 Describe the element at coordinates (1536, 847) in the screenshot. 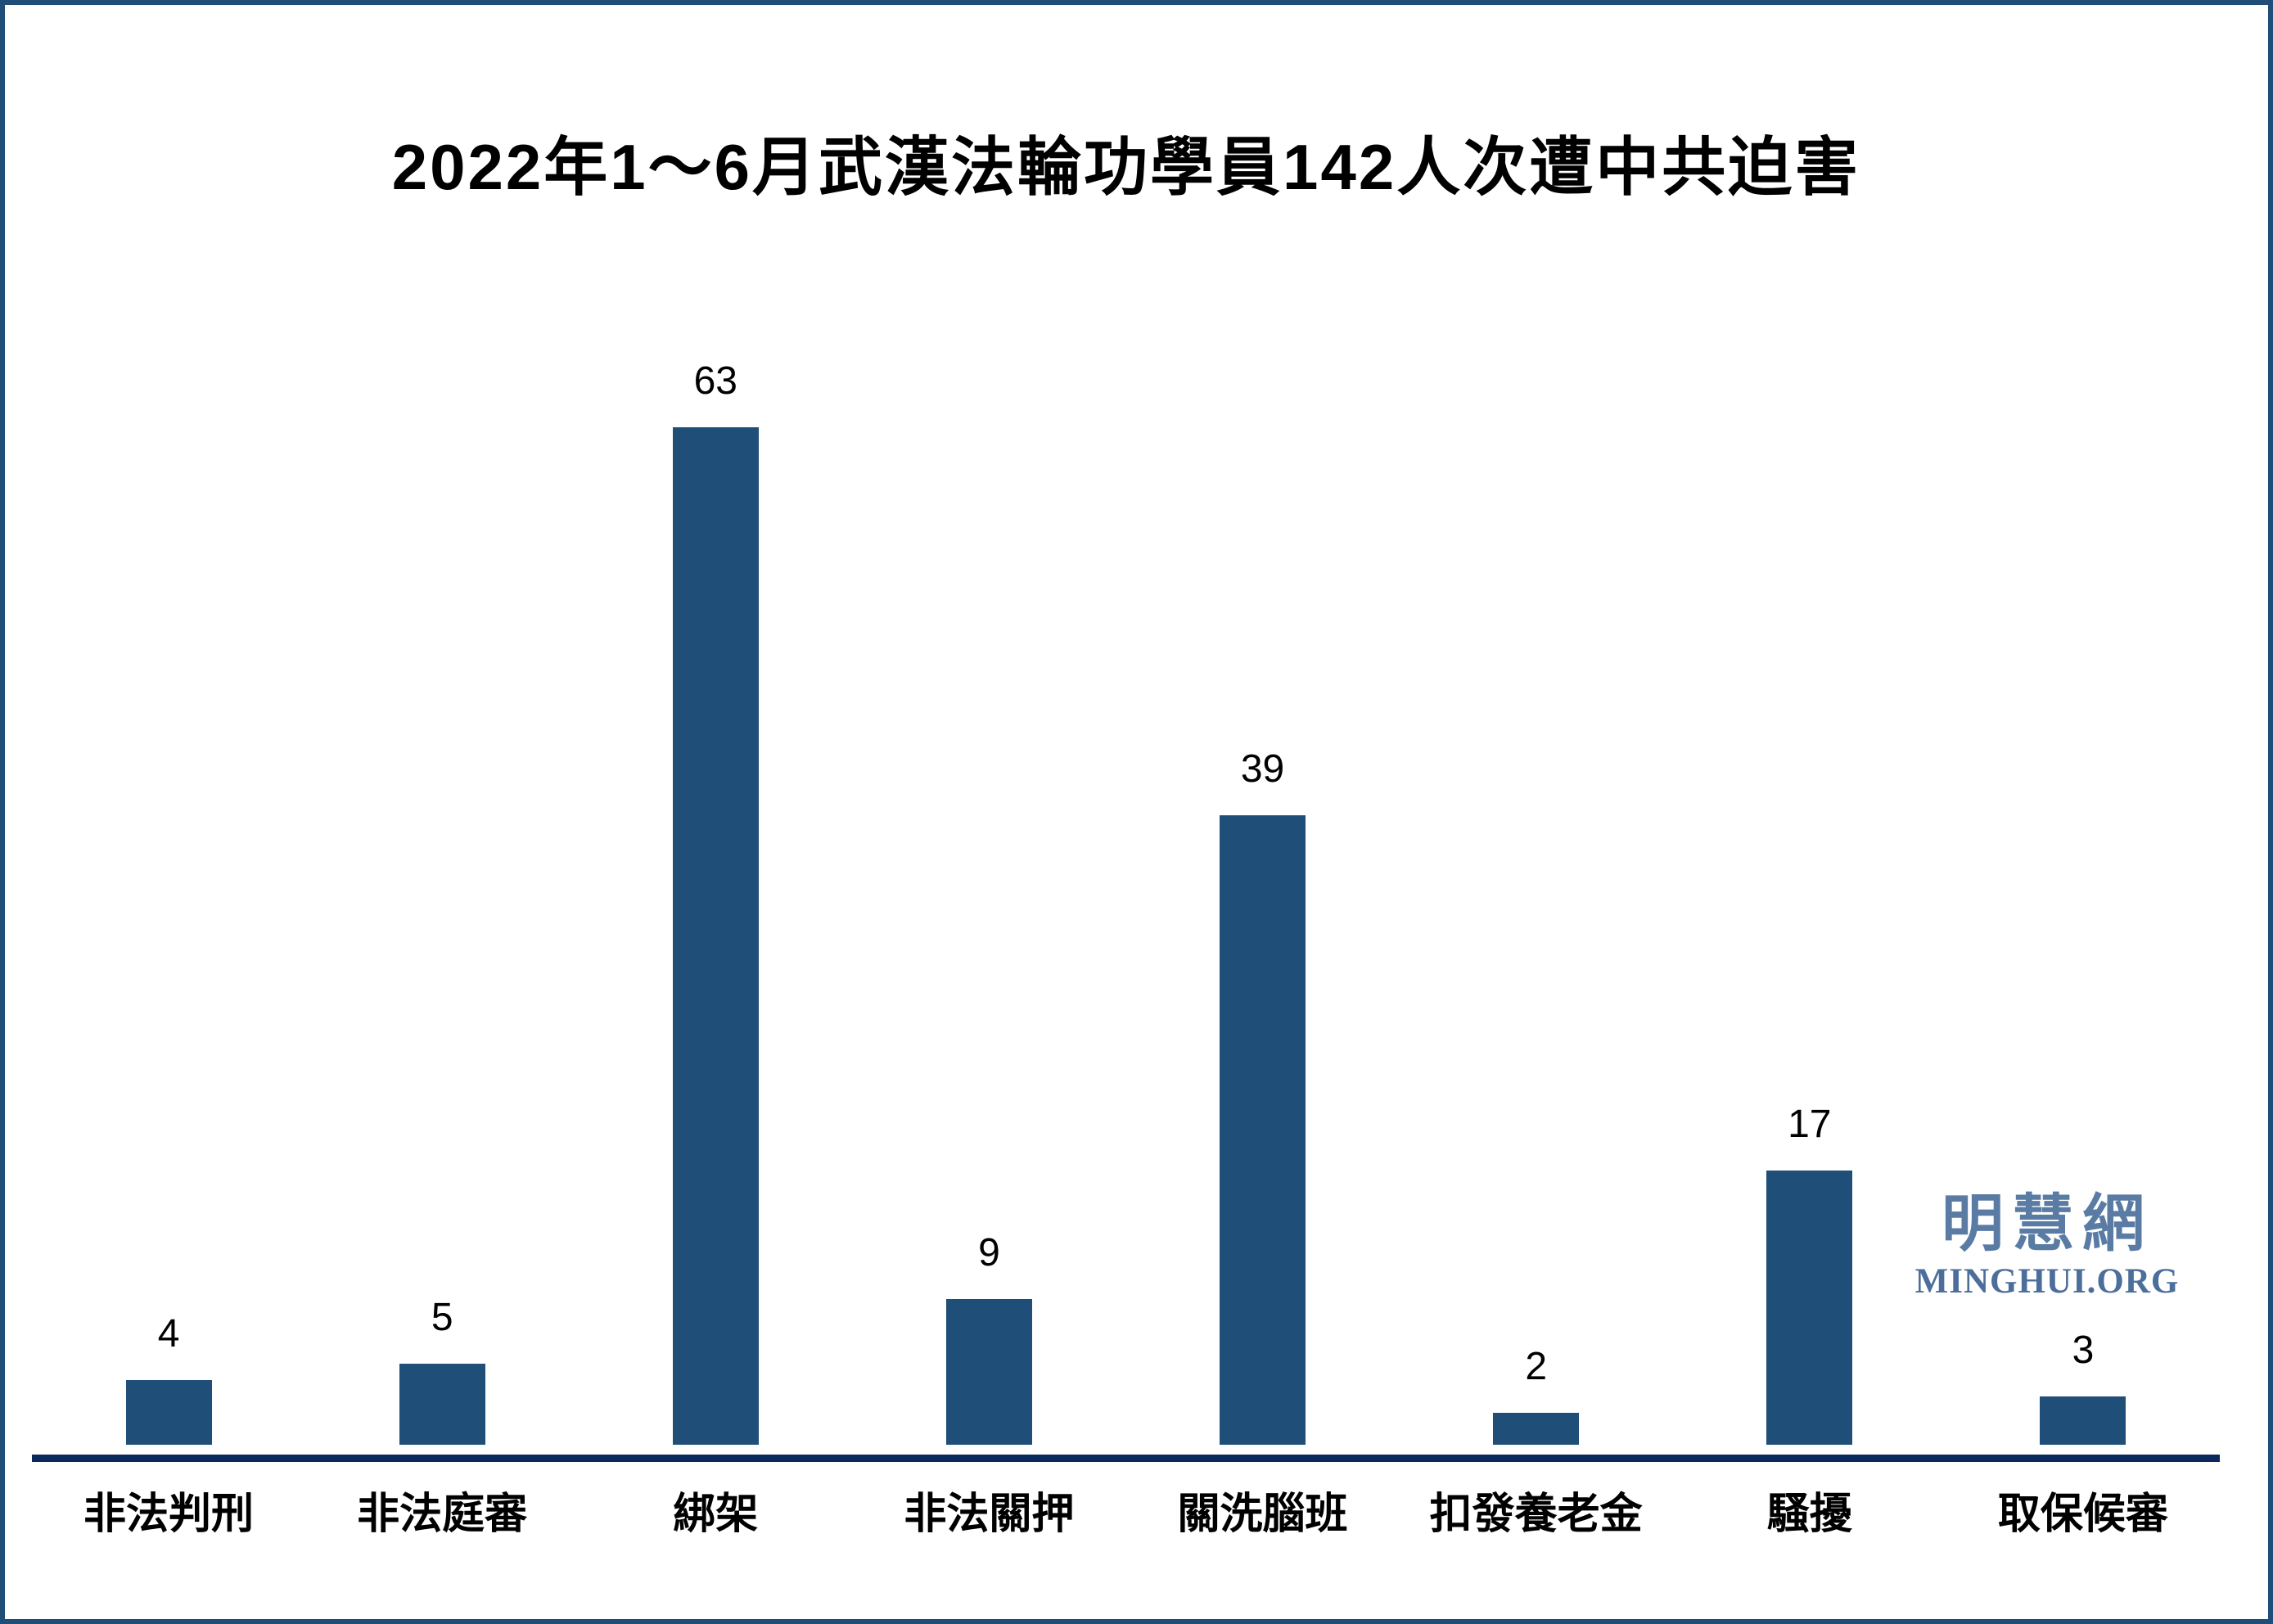

I see `bar-slot: 2` at that location.